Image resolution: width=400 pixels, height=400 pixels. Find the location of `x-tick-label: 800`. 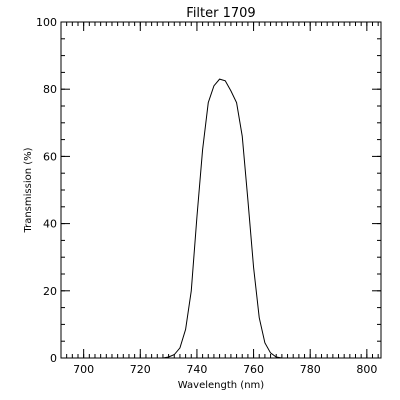

x-tick-label: 800 is located at coordinates (366, 369).